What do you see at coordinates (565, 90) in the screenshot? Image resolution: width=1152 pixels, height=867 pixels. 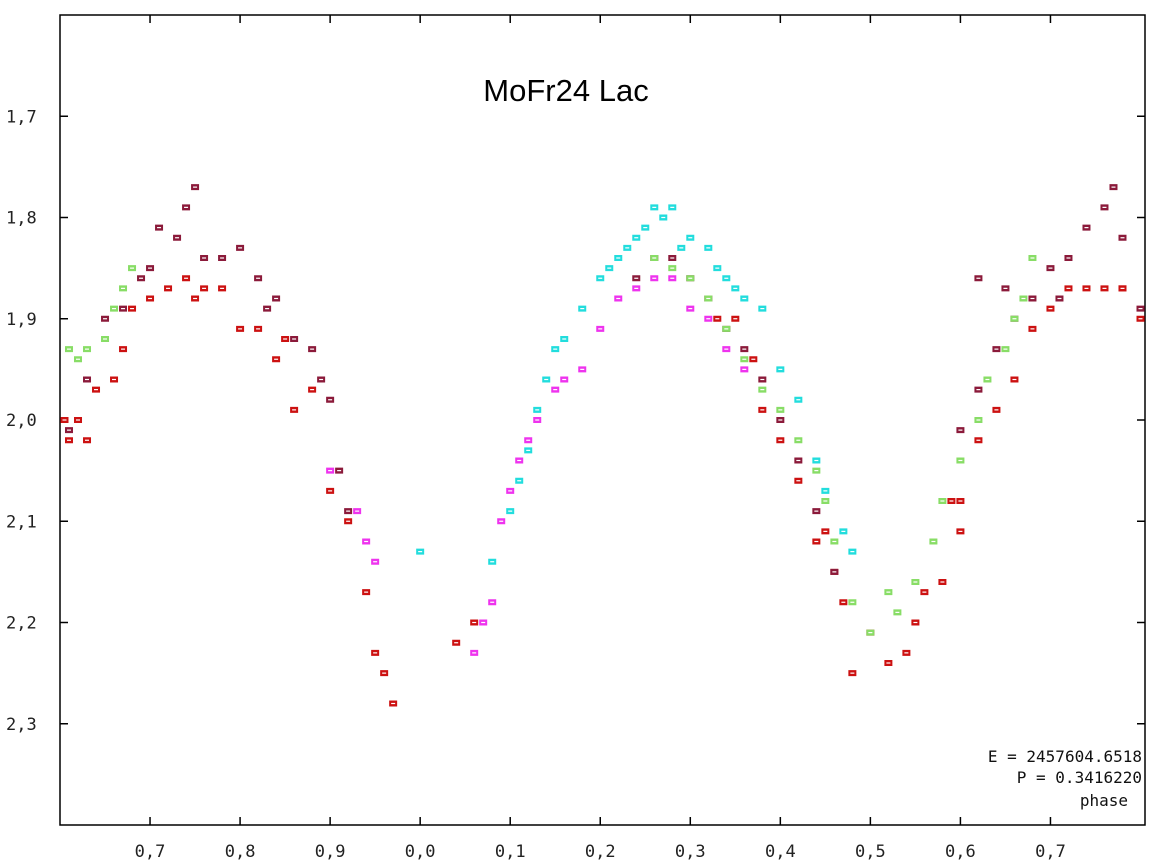 I see `chart-title: MoFr24 Lac` at bounding box center [565, 90].